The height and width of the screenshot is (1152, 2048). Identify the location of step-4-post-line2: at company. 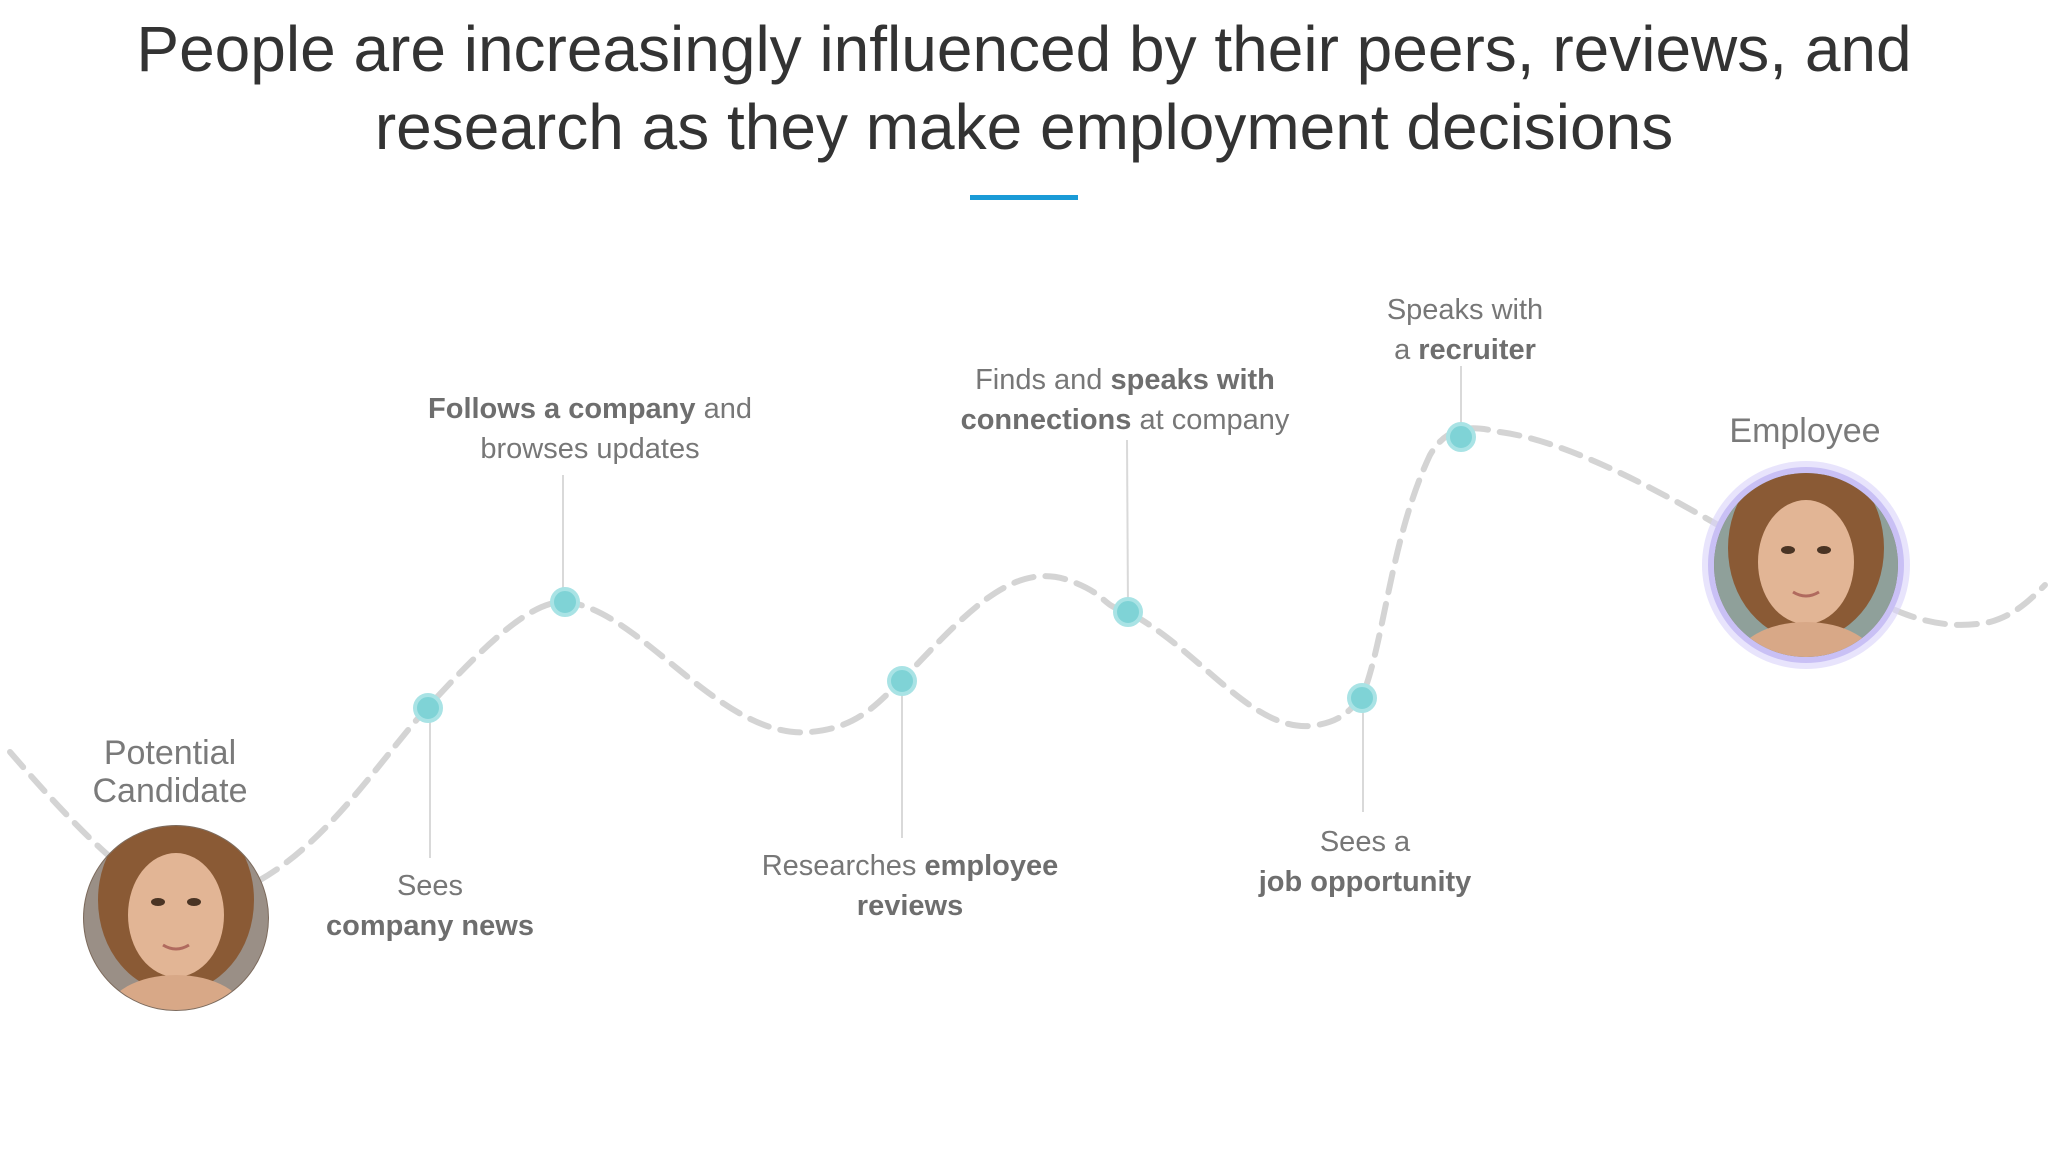
(1210, 420).